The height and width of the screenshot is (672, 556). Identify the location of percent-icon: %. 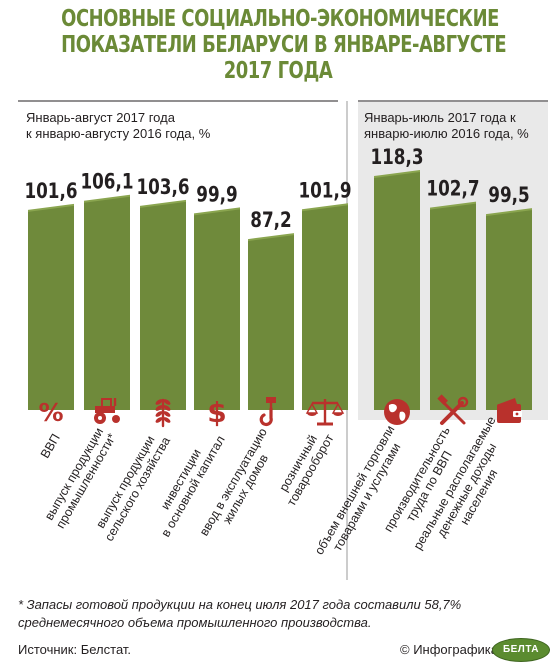
(50, 412).